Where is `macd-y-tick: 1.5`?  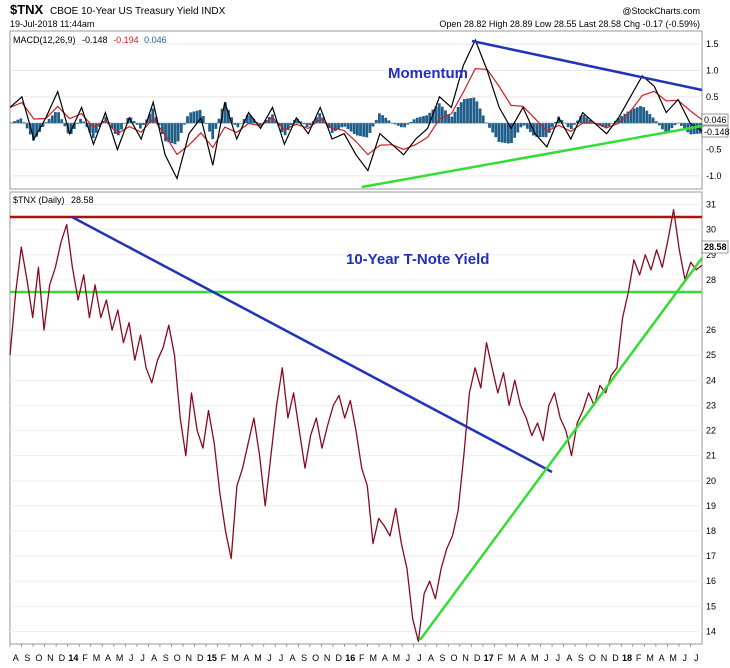 macd-y-tick: 1.5 is located at coordinates (712, 44).